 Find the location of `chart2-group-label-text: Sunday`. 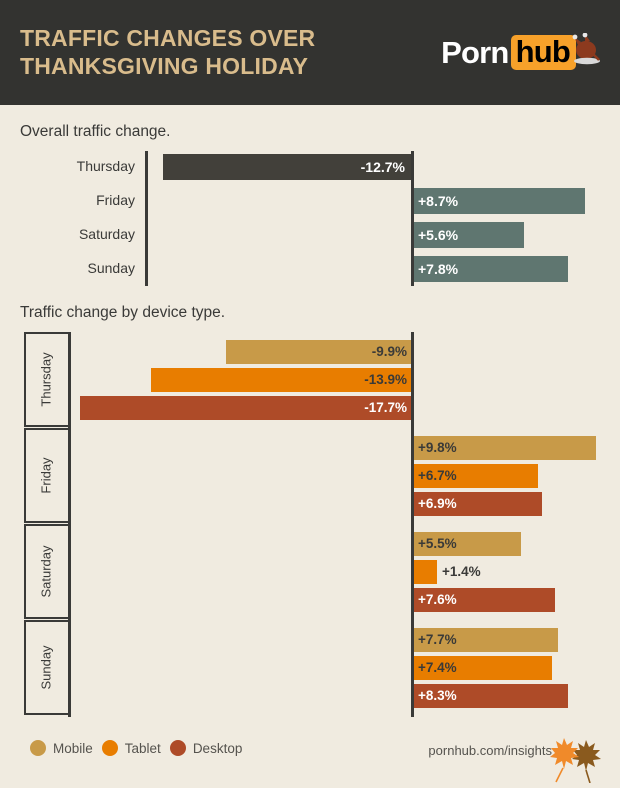

chart2-group-label-text: Sunday is located at coordinates (46, 667).